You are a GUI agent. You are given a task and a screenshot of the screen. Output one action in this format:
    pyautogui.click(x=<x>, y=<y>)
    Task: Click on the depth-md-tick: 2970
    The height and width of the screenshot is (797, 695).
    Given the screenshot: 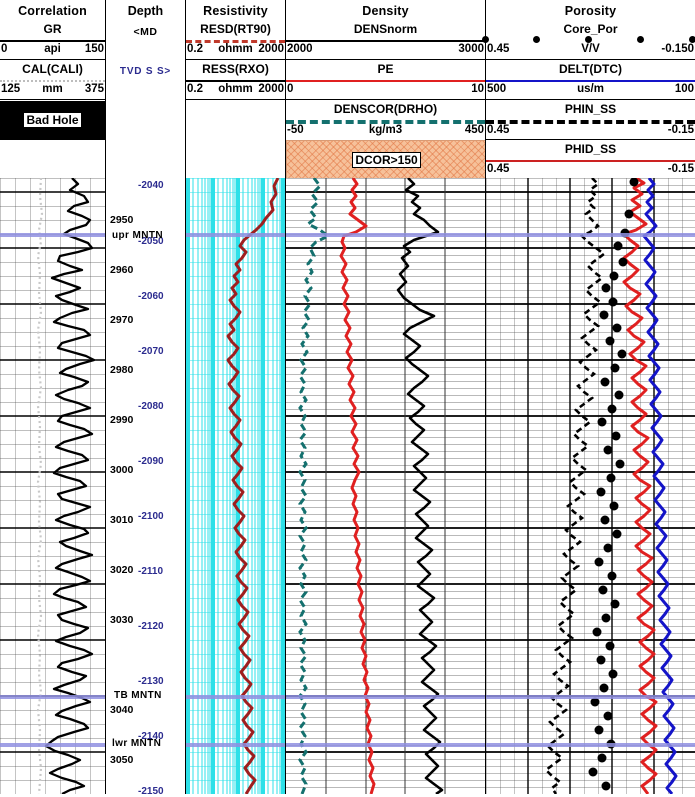 What is the action you would take?
    pyautogui.click(x=122, y=320)
    